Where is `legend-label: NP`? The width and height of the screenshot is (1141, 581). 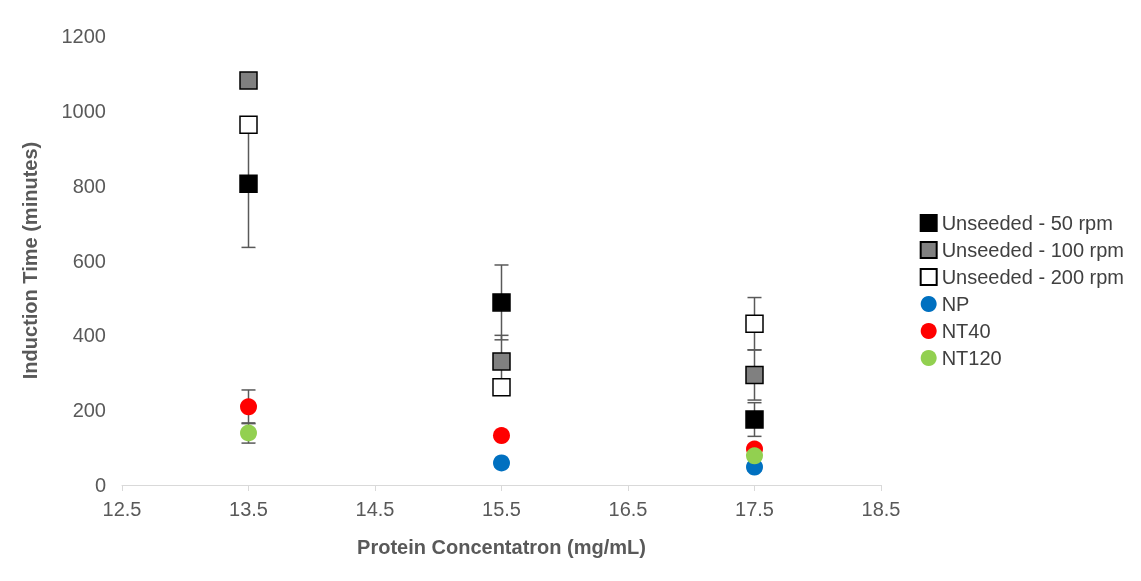
legend-label: NP is located at coordinates (955, 304).